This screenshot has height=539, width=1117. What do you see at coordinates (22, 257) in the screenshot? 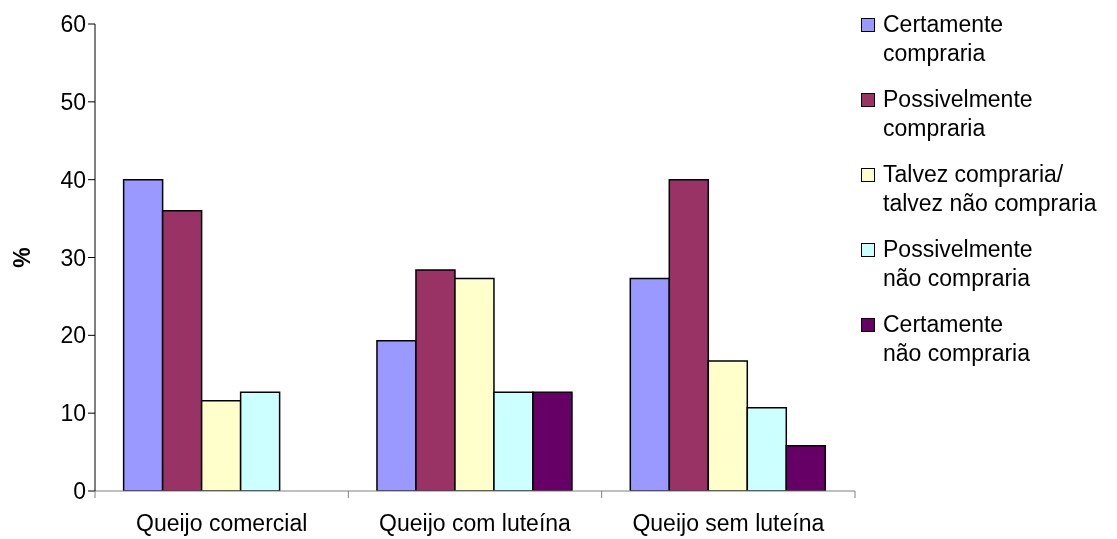
I see `y-axis-title: %` at bounding box center [22, 257].